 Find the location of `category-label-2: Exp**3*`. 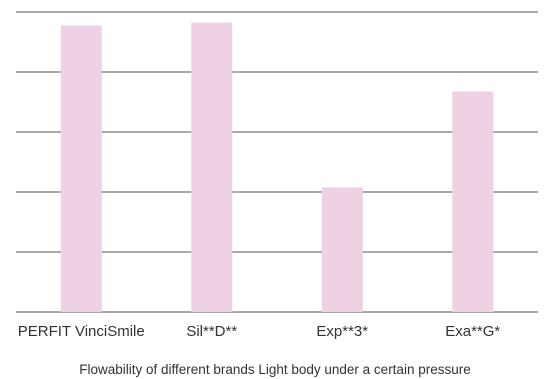

category-label-2: Exp**3* is located at coordinates (342, 331).